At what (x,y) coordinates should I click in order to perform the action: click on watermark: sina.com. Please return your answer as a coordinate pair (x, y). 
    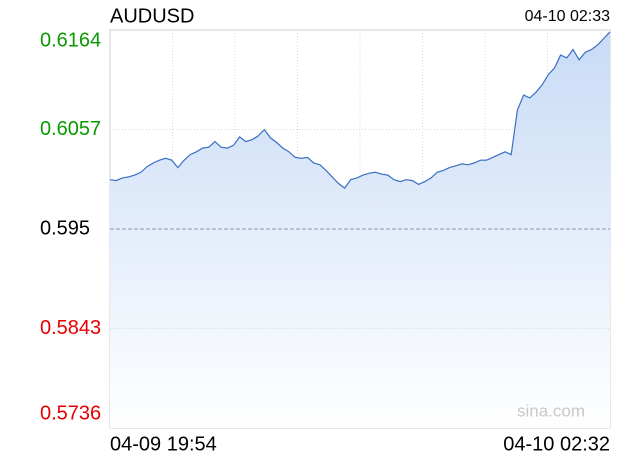
    Looking at the image, I should click on (551, 410).